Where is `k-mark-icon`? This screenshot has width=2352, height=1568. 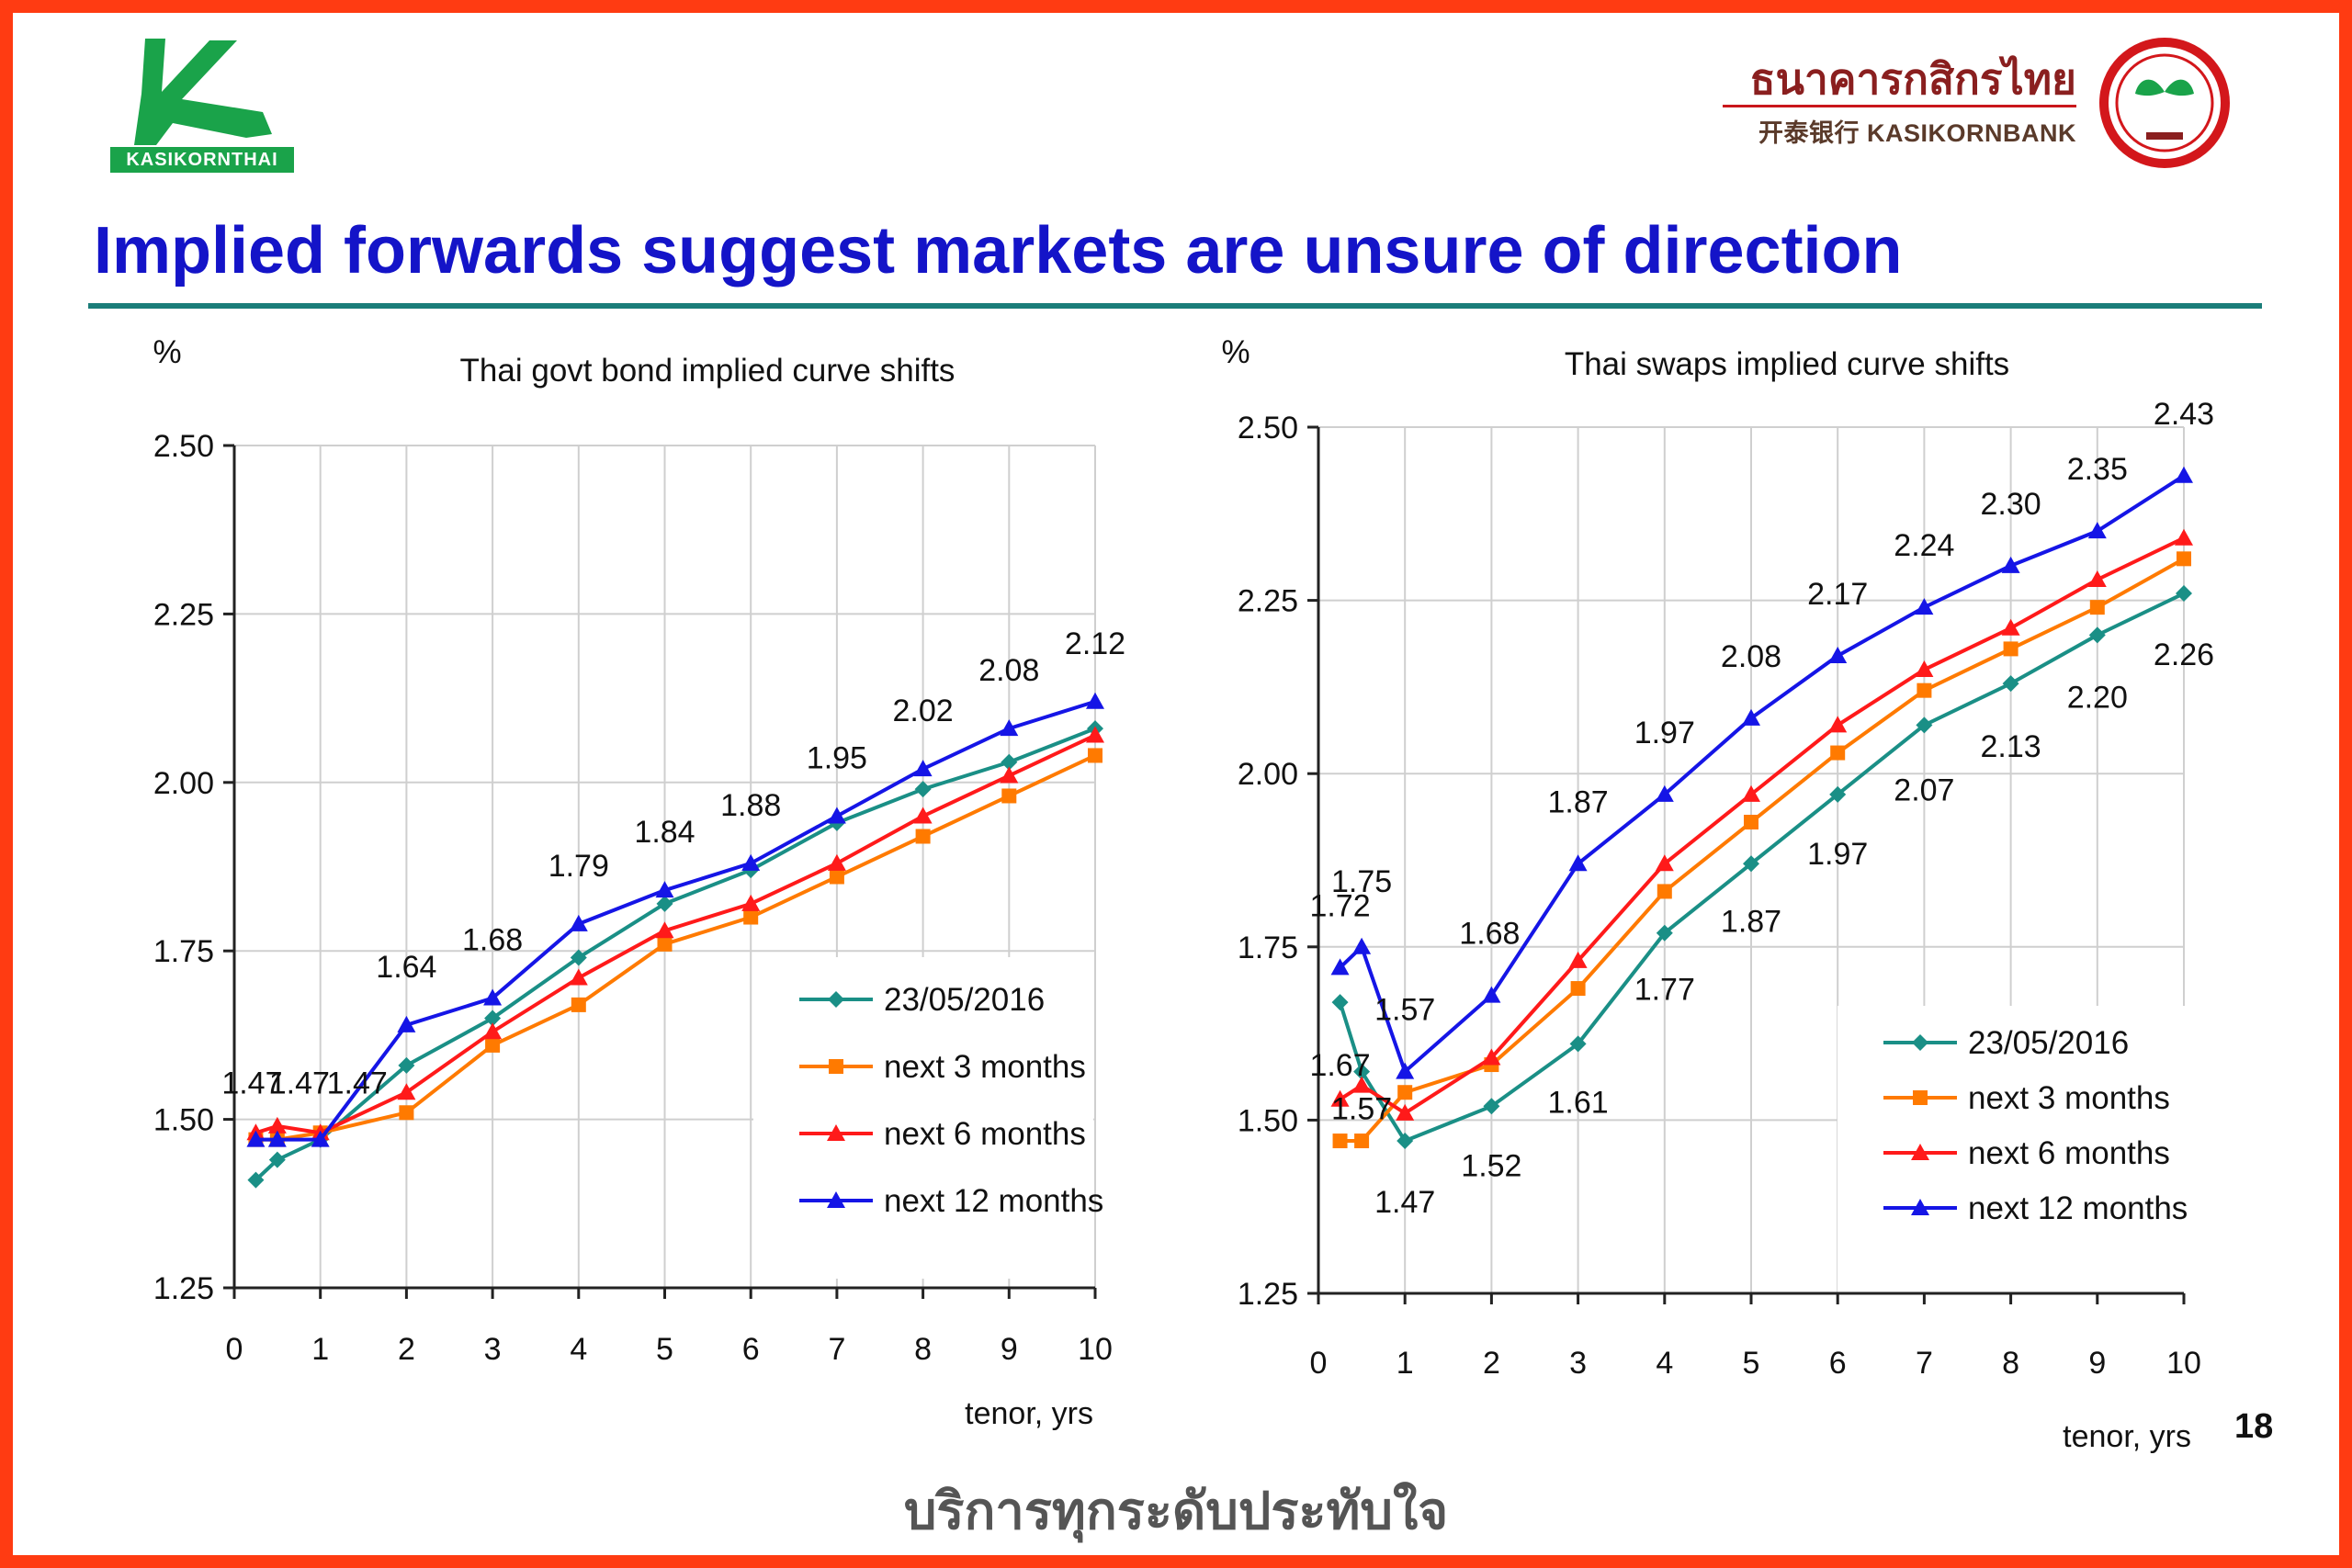 k-mark-icon is located at coordinates (203, 92).